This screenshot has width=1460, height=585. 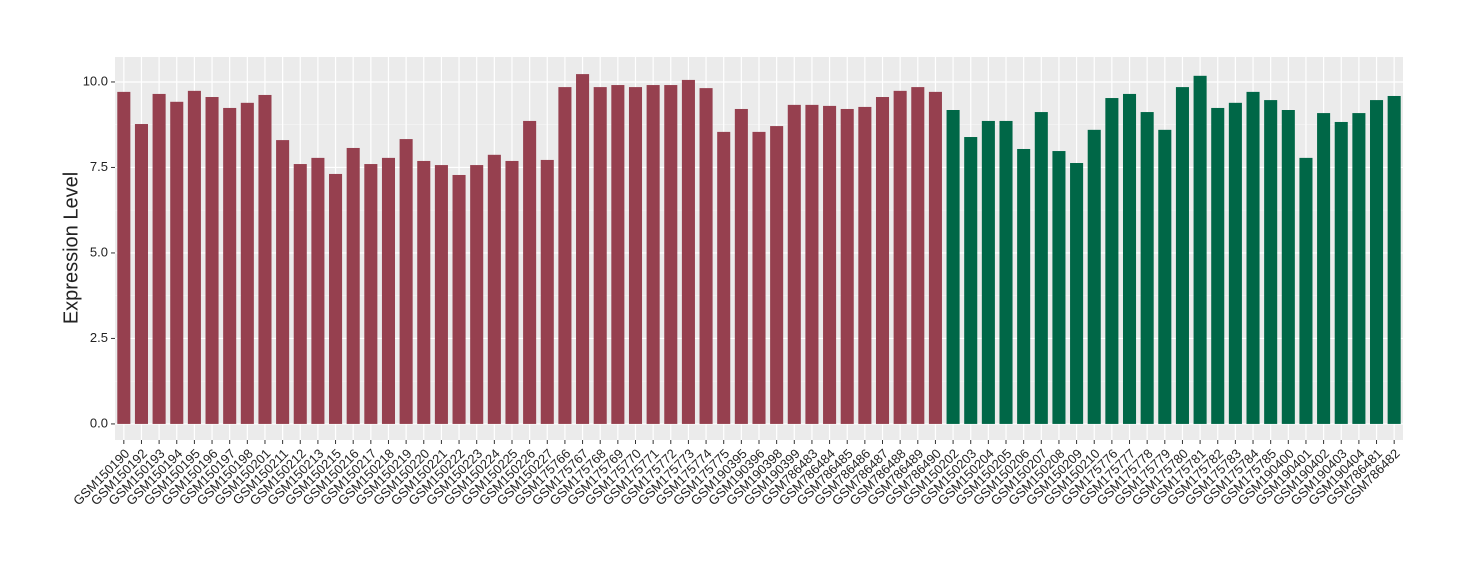 What do you see at coordinates (71, 248) in the screenshot?
I see `y-axis-title: Expression Level` at bounding box center [71, 248].